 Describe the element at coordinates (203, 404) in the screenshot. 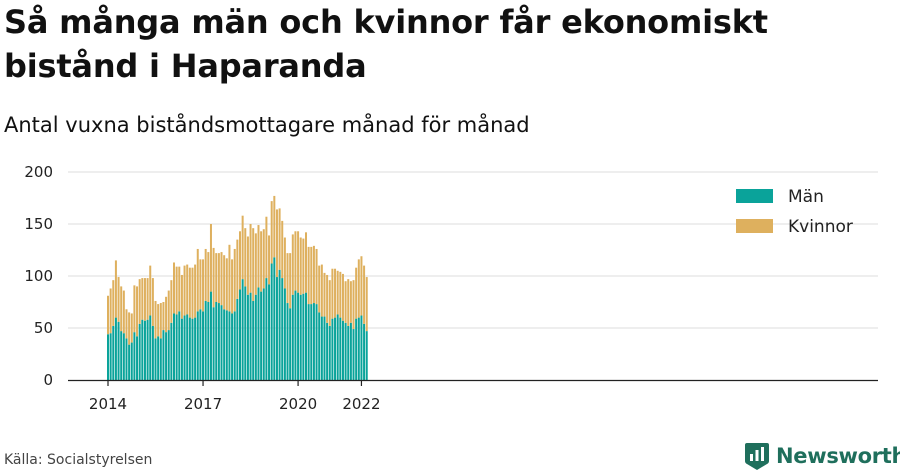

I see `x-tick-label: 2017` at that location.